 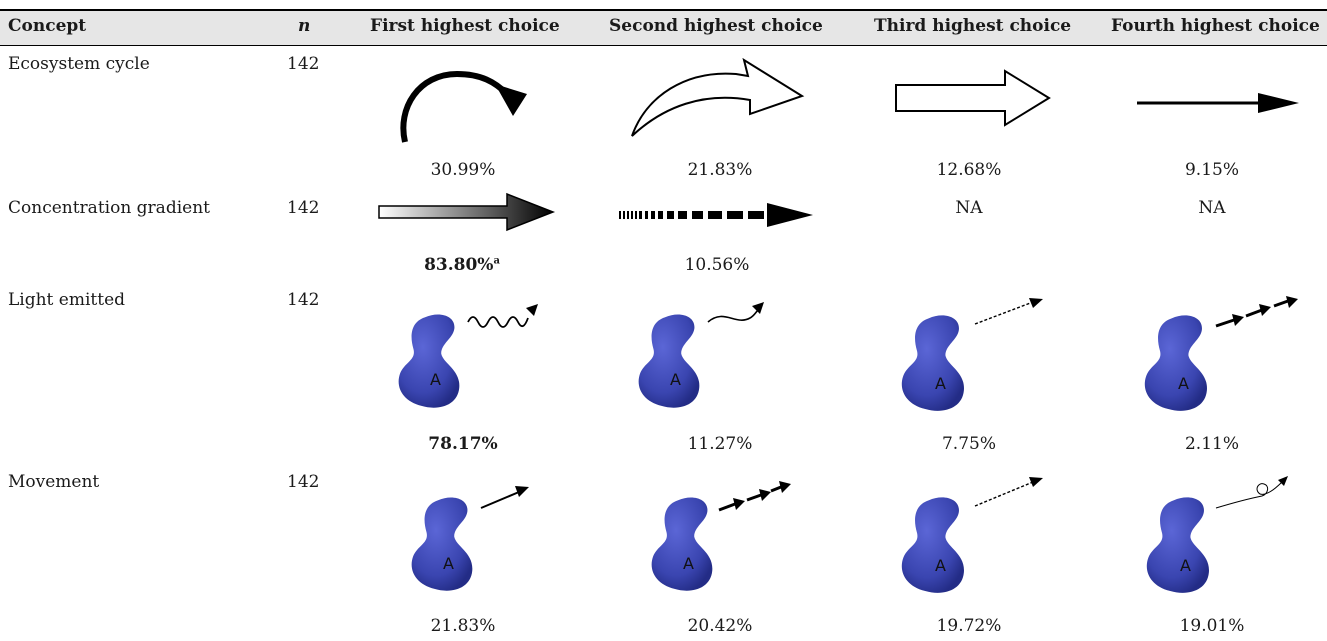 I want to click on percentage-value: 2.11%, so click(x=1211, y=444).